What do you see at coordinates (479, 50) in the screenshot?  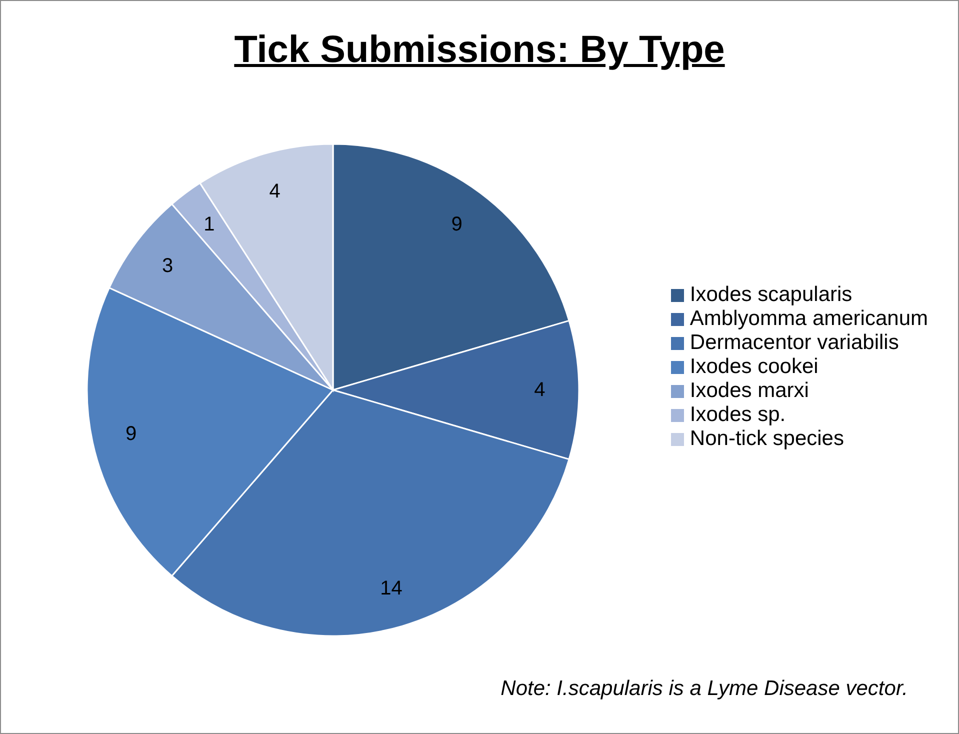 I see `chart-title: Tick Submissions: By Type` at bounding box center [479, 50].